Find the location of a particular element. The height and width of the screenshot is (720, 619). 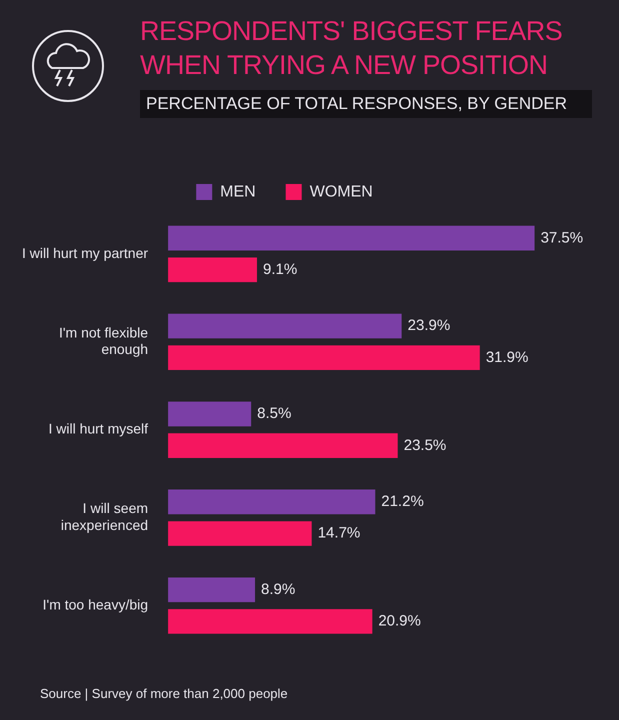

chart-title: RESPONDENTS' BIGGEST FEARS WHEN TRYING A NEW POSITION is located at coordinates (352, 48).